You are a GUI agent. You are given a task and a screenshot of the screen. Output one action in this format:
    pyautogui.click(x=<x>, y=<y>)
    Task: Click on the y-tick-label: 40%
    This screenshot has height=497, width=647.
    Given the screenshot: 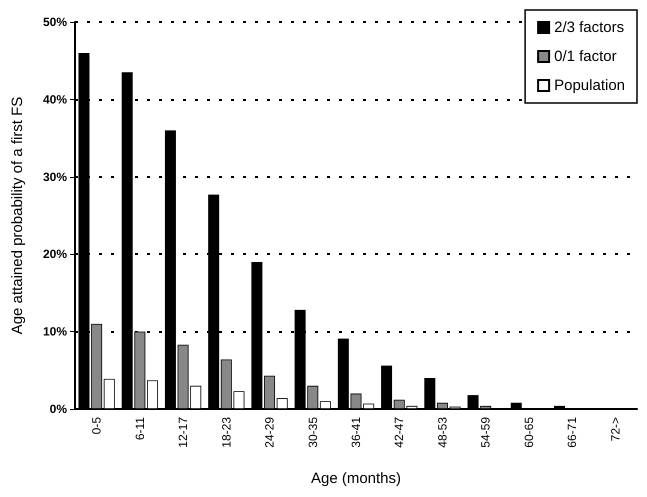 What is the action you would take?
    pyautogui.click(x=55, y=99)
    